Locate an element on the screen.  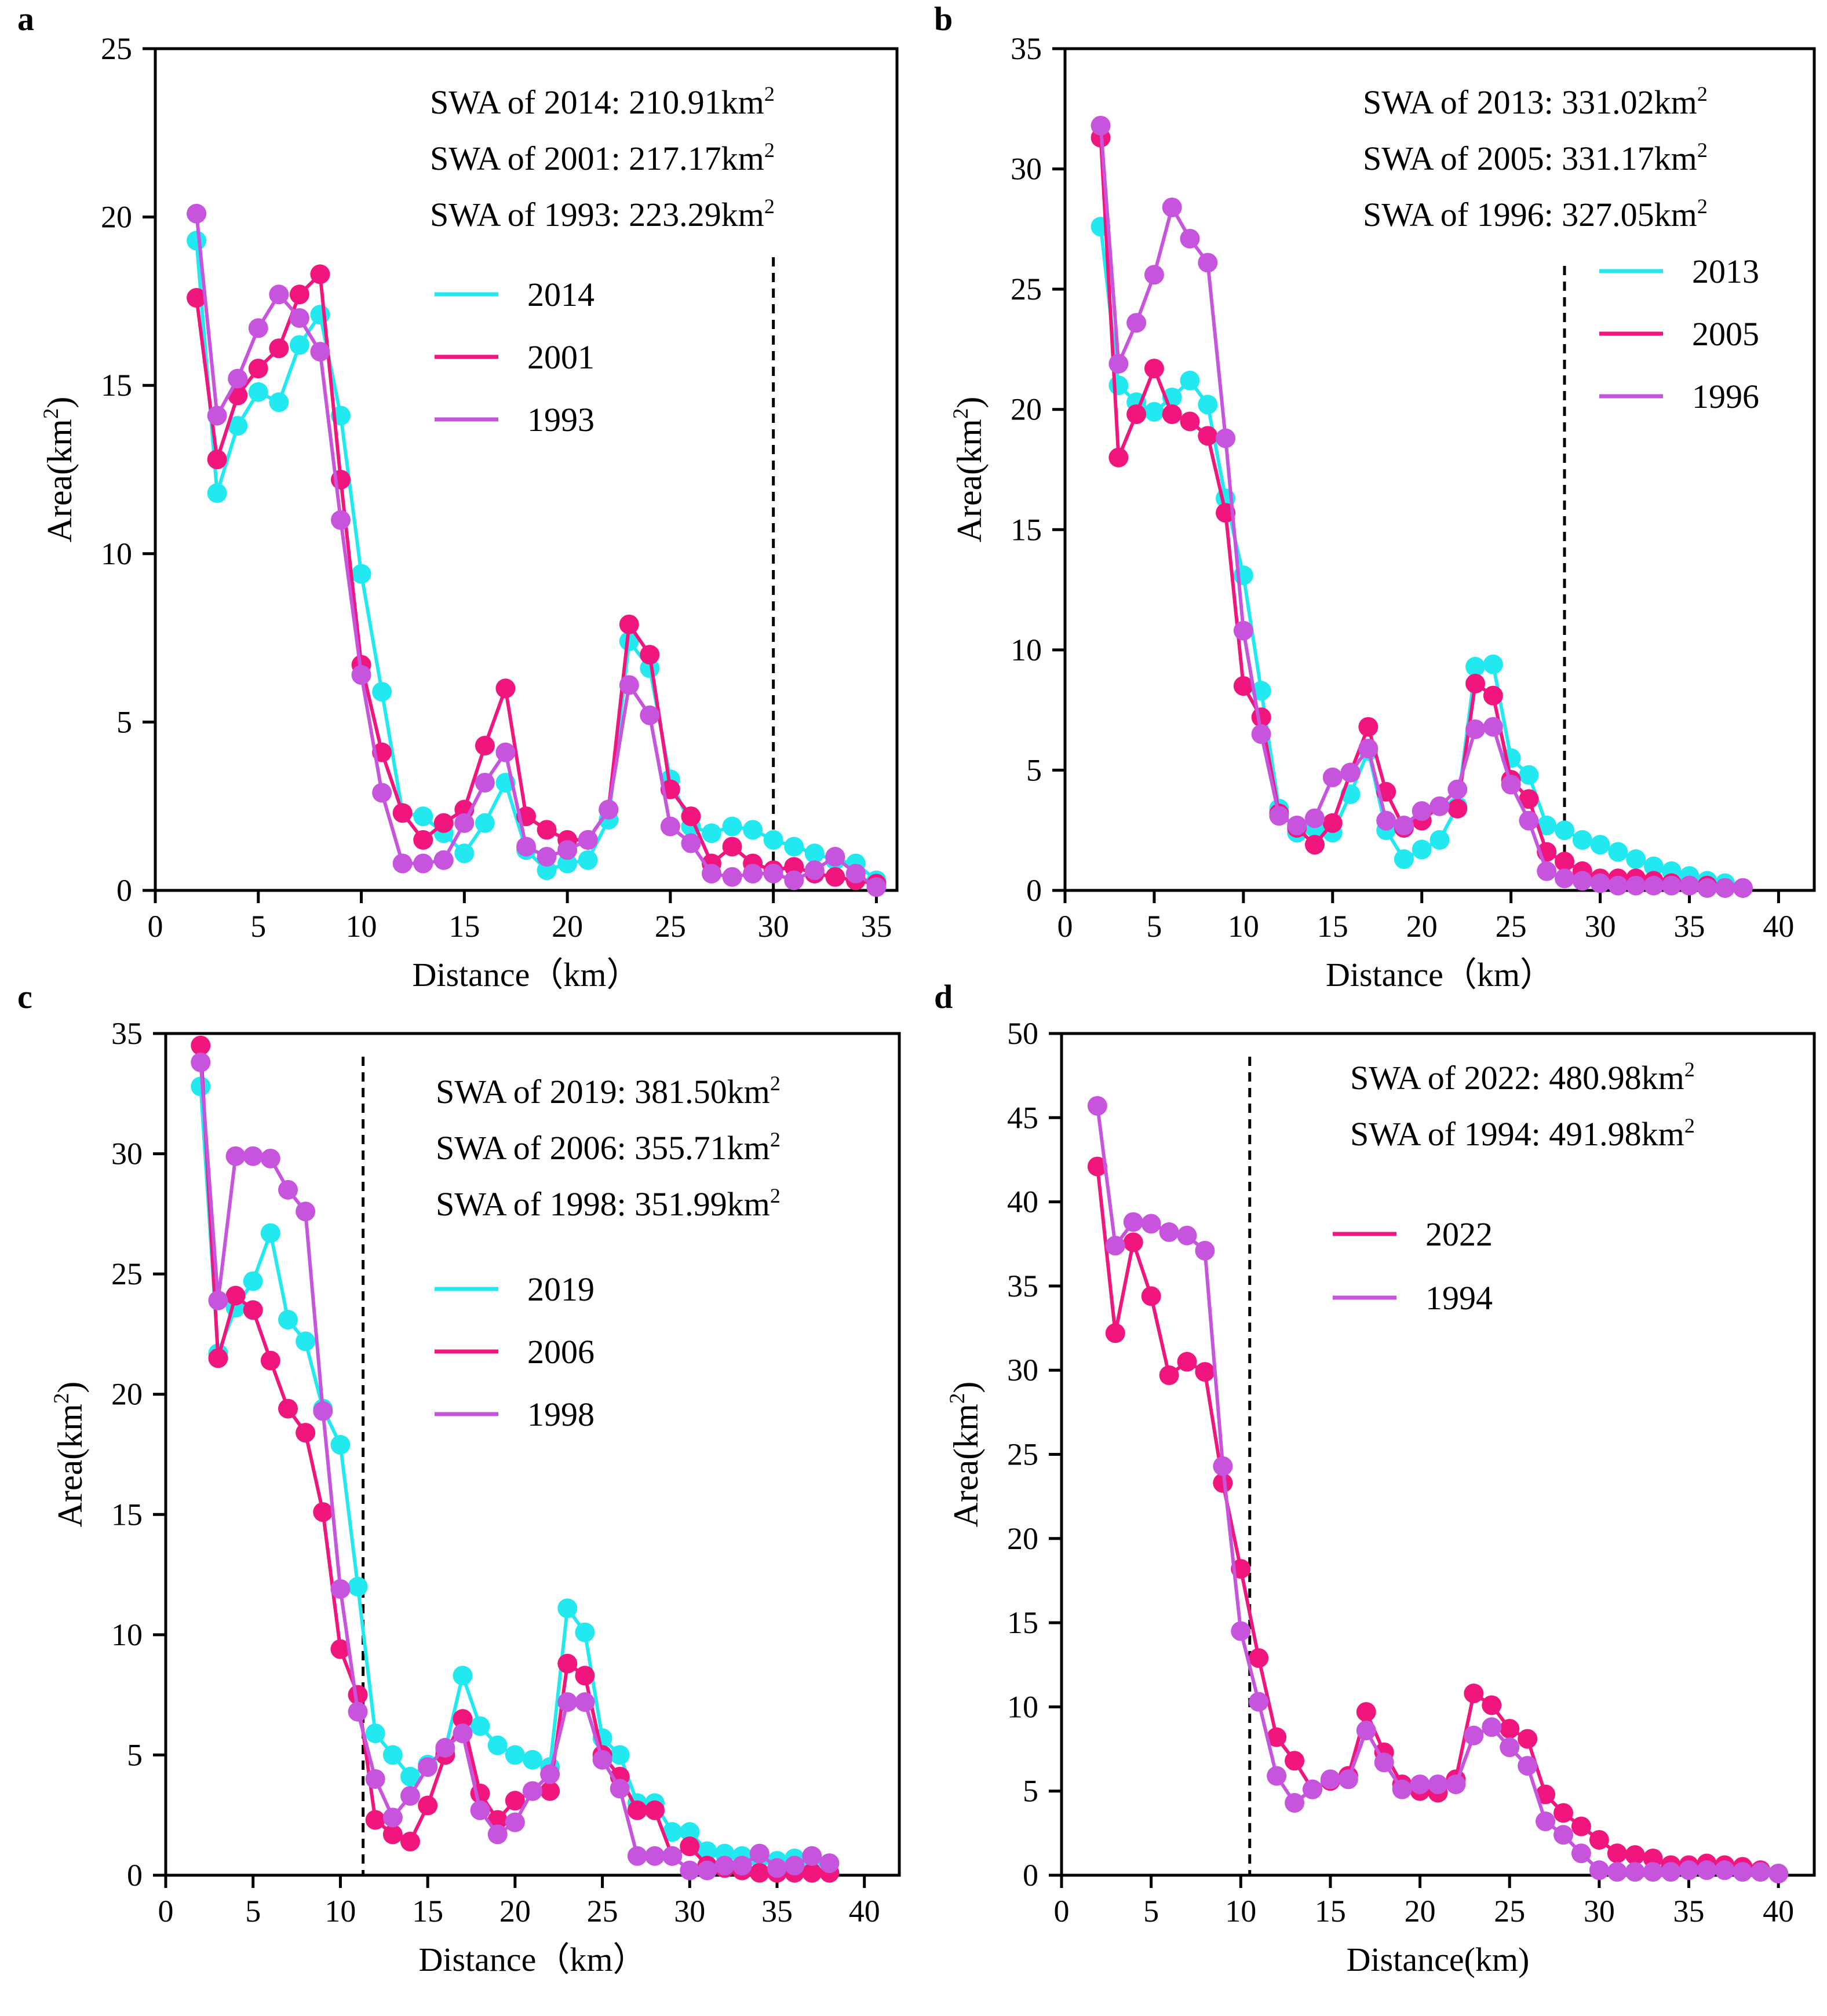
x-tick-label: 40 is located at coordinates (864, 1912).